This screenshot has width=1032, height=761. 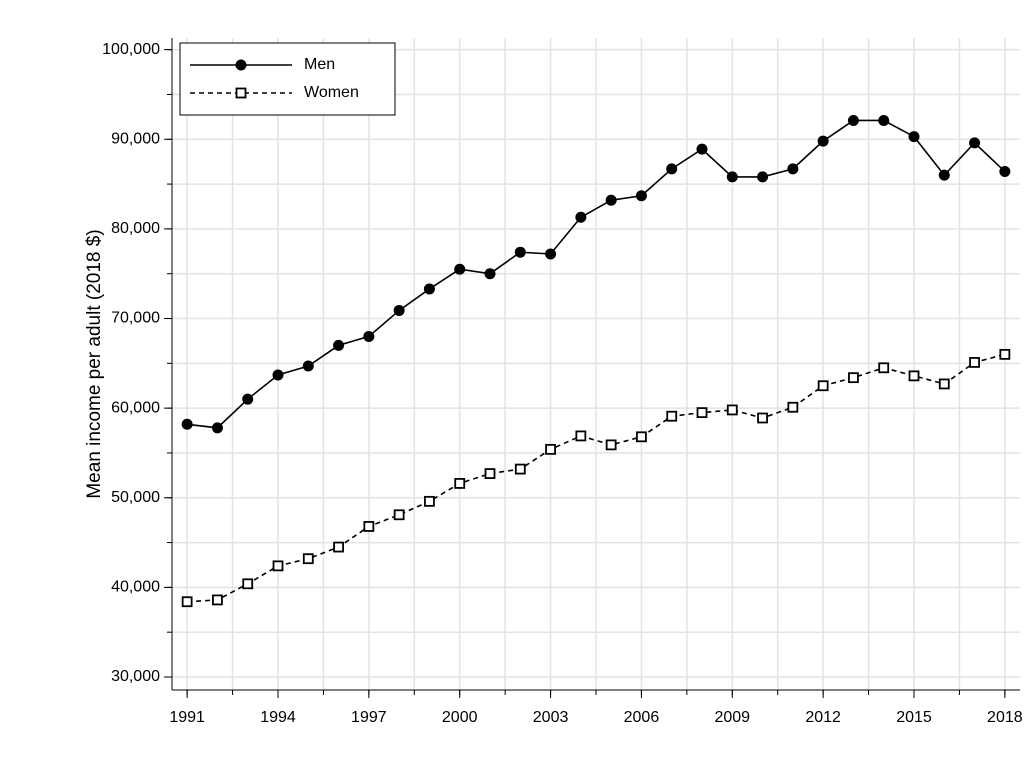 What do you see at coordinates (187, 717) in the screenshot?
I see `x-tick-label: 1991` at bounding box center [187, 717].